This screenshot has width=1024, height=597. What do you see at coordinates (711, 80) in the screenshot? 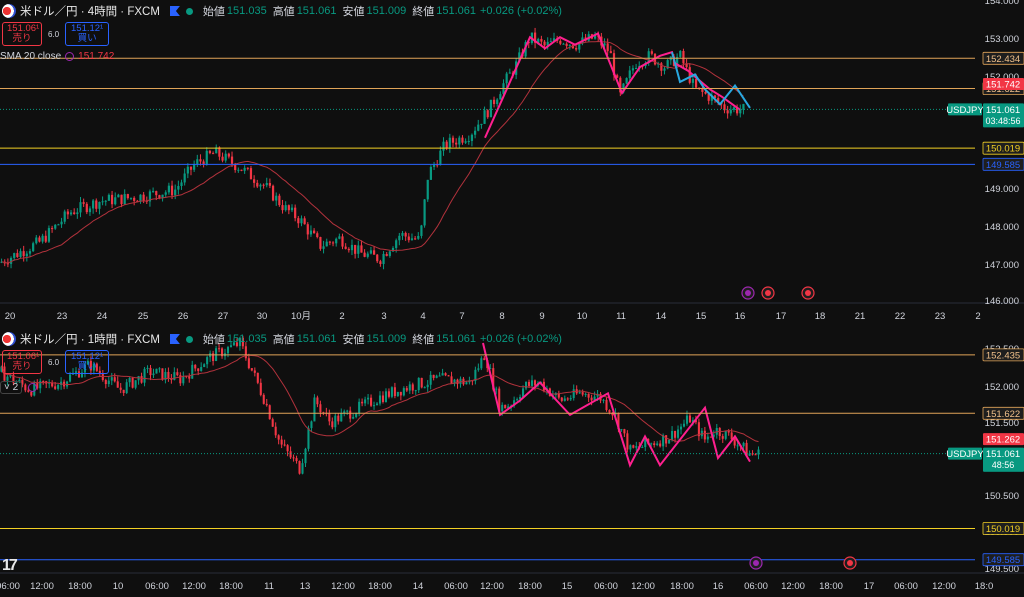
I see `zigzag-blue` at bounding box center [711, 80].